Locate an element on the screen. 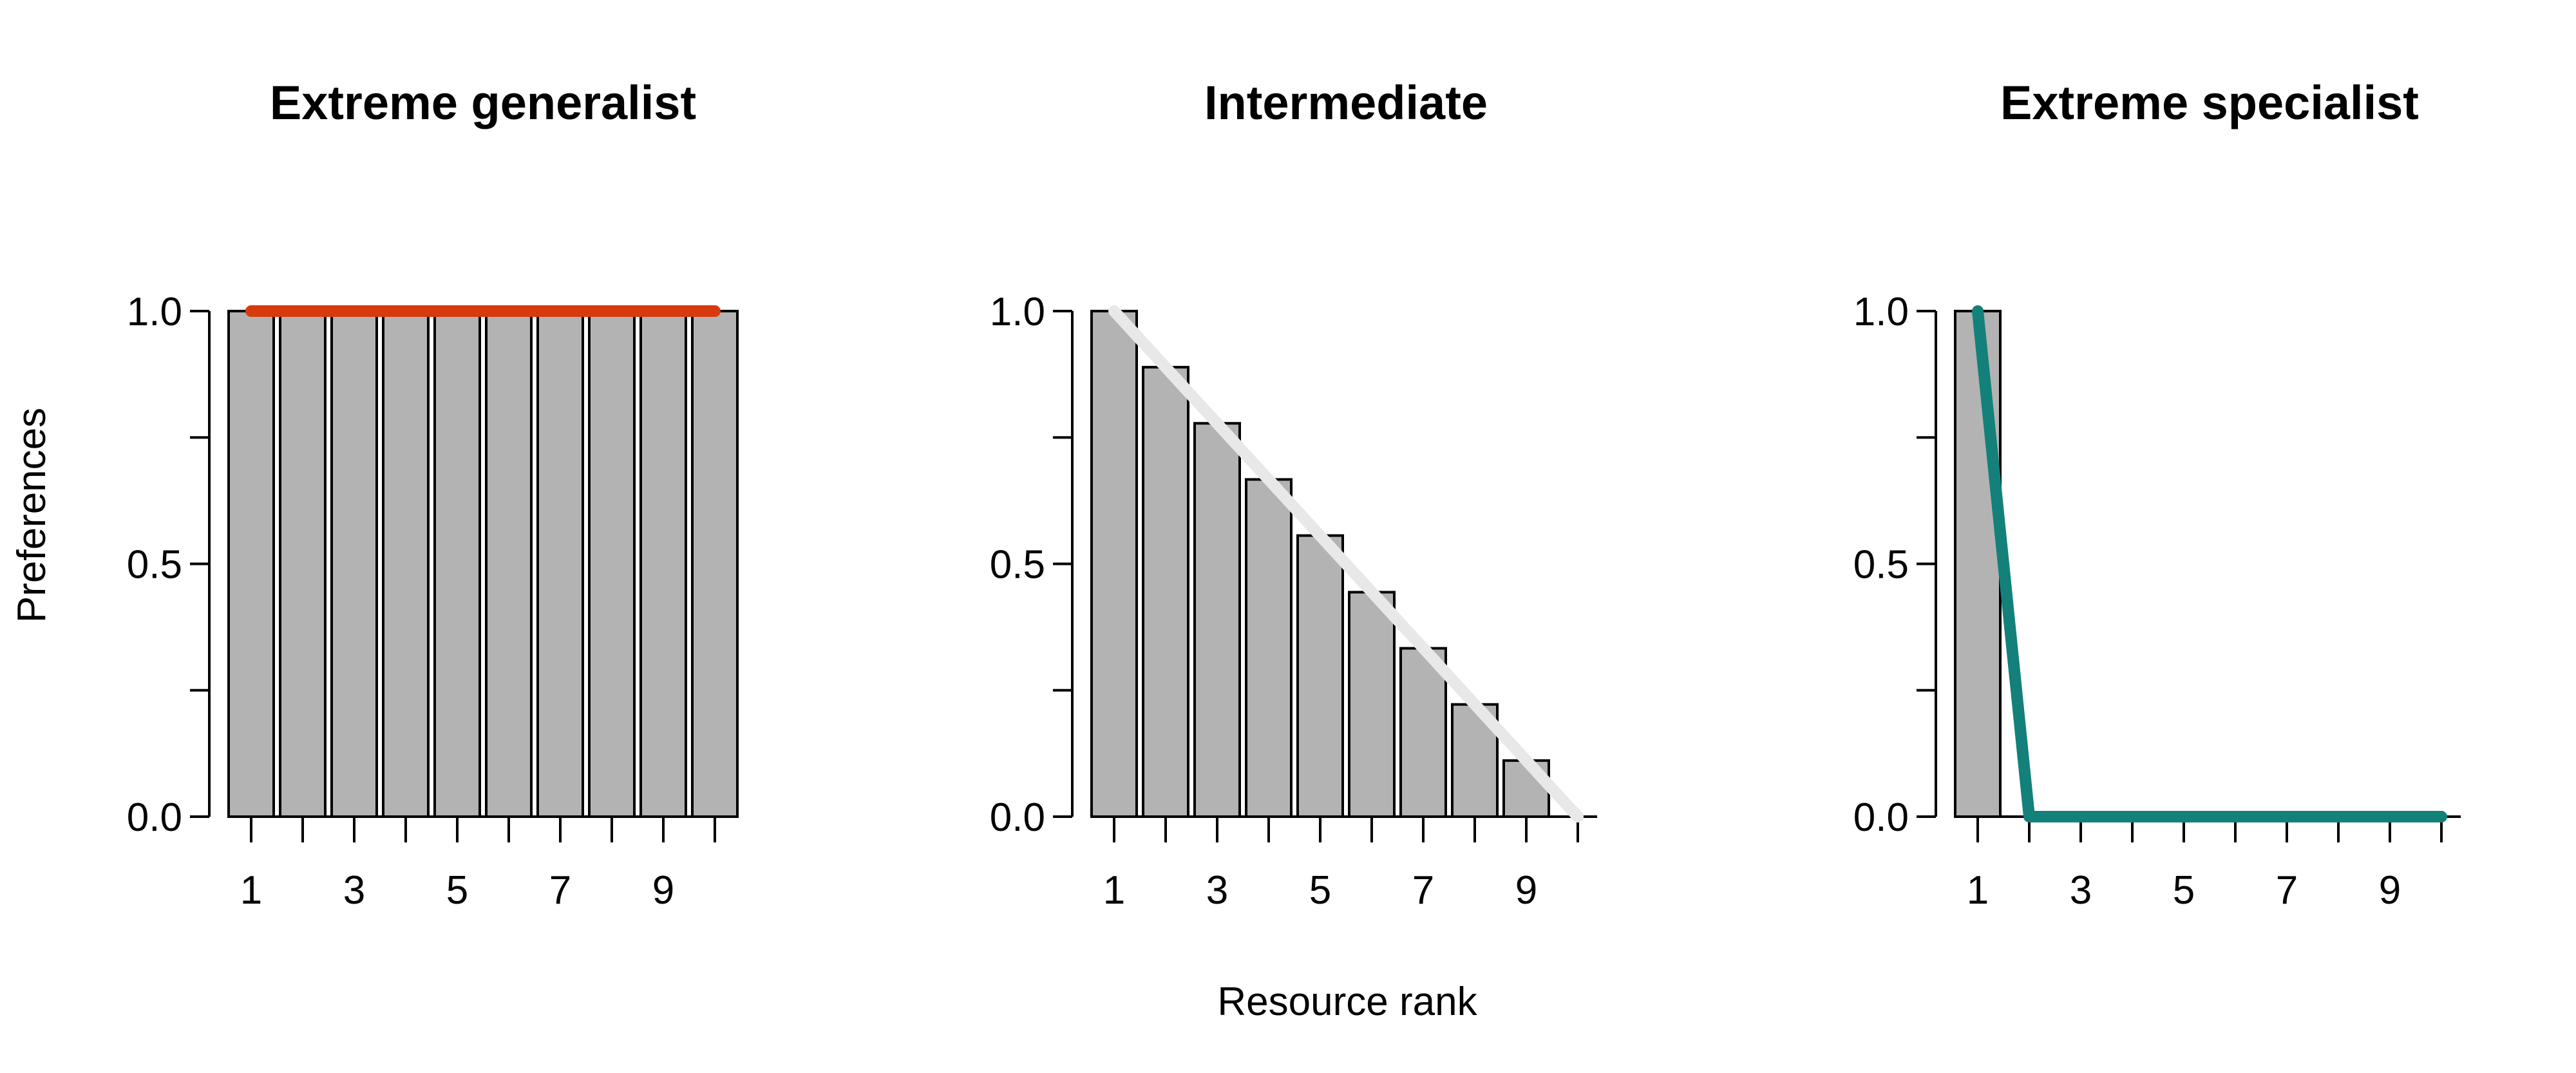 The image size is (2576, 1073). panel-title: Intermediate is located at coordinates (1346, 102).